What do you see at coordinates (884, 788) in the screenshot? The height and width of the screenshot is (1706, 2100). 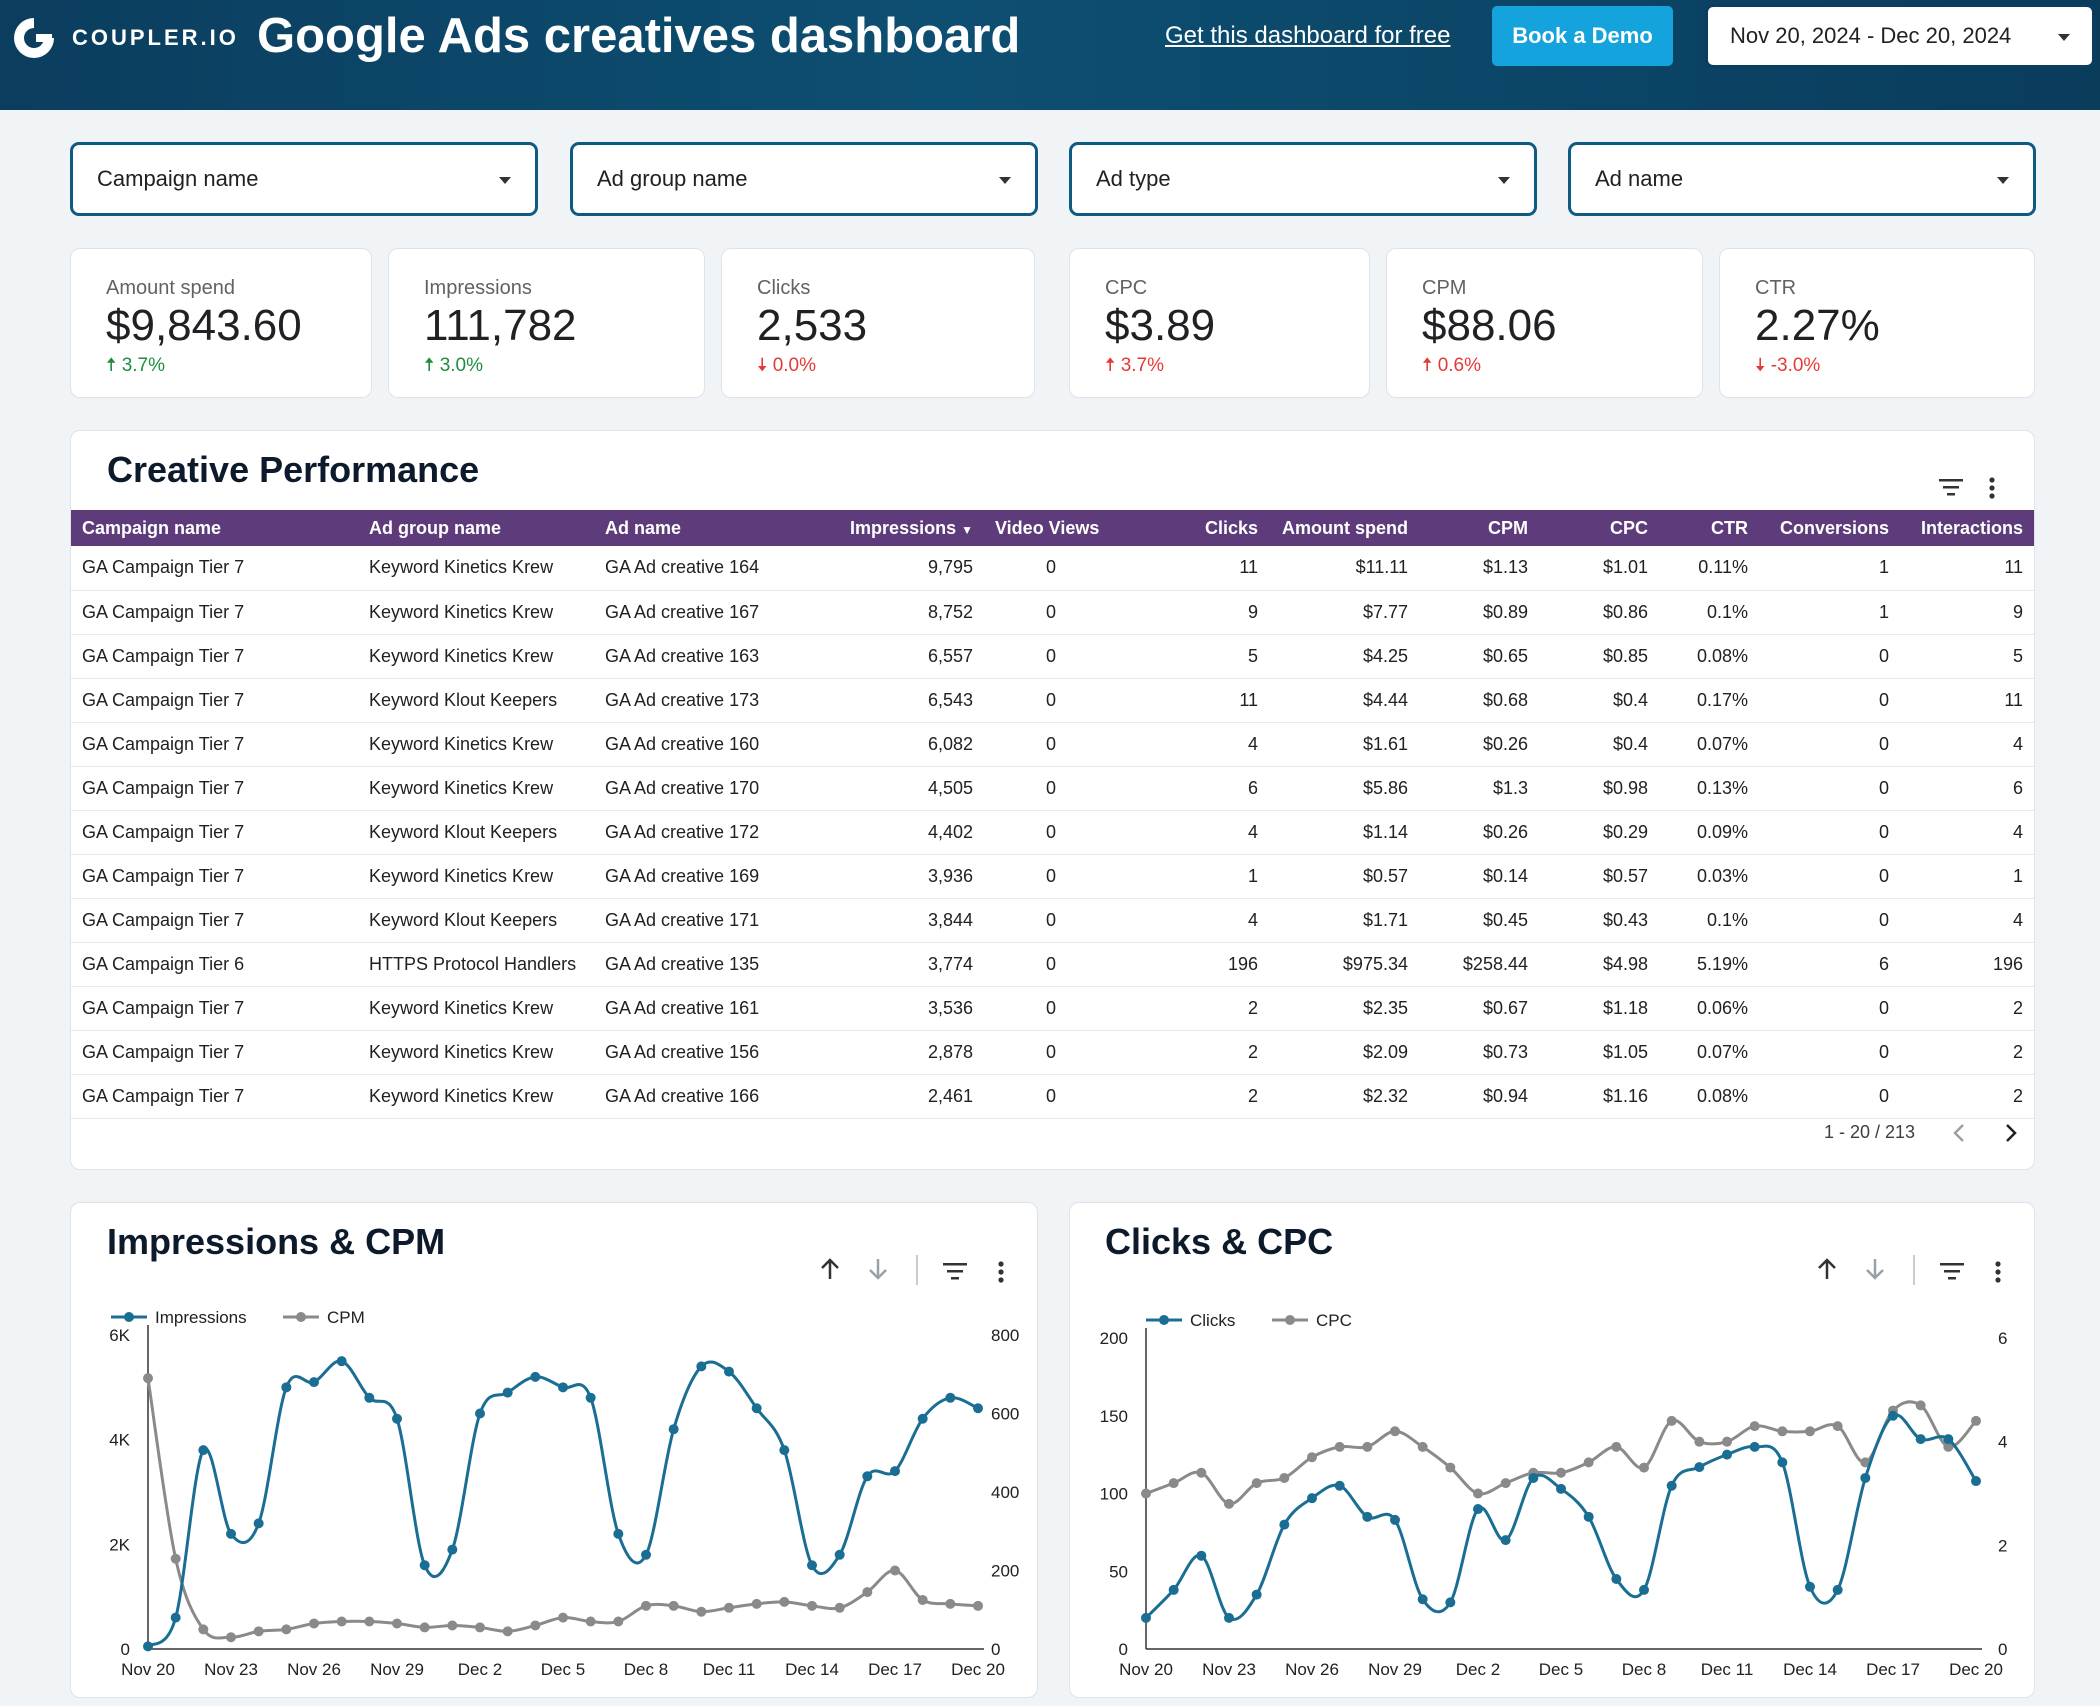 I see `table-cell: 4,505` at bounding box center [884, 788].